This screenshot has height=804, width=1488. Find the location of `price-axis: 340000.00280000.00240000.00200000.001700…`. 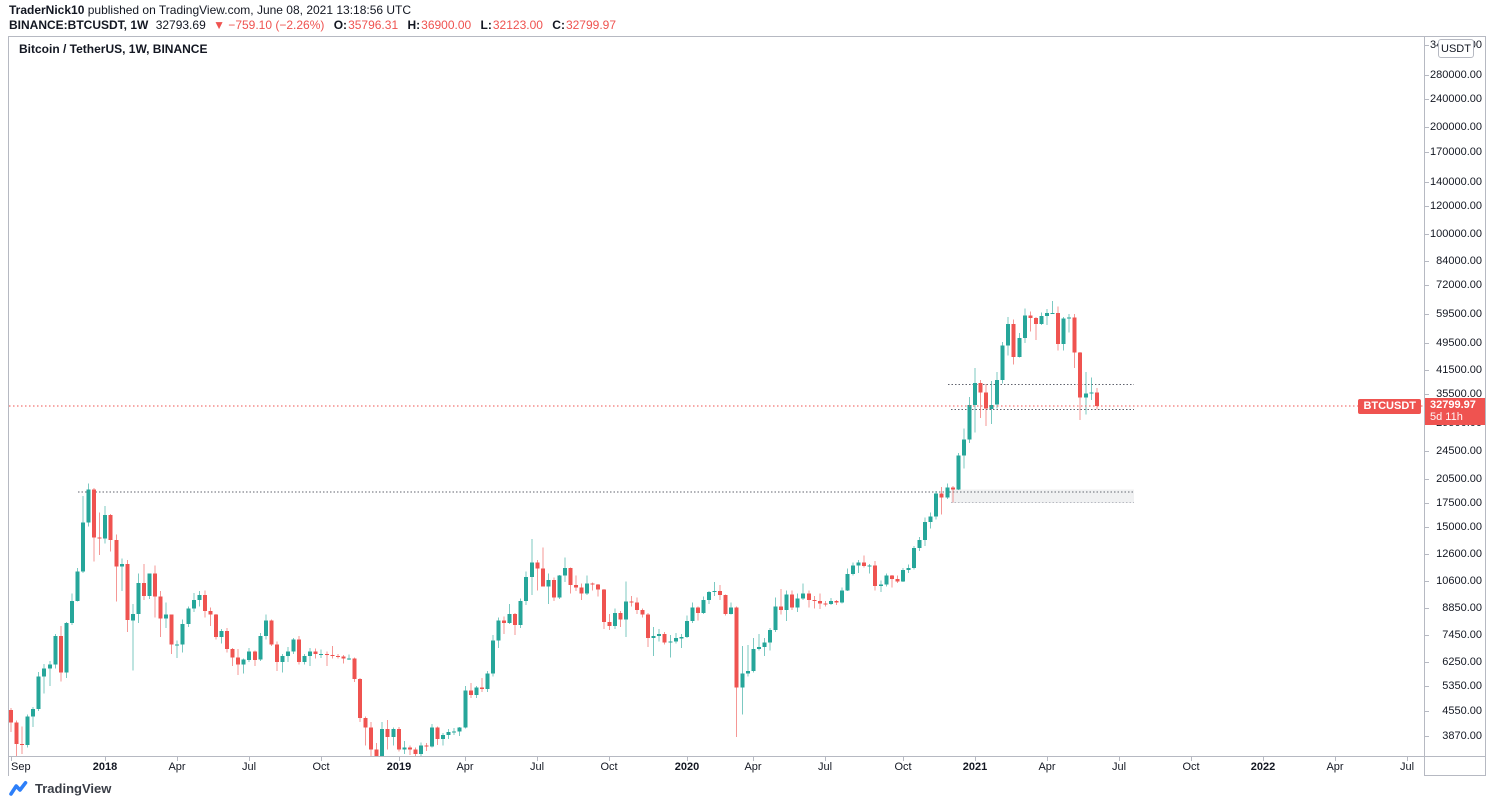

price-axis: 340000.00280000.00240000.00200000.001700… is located at coordinates (1454, 396).